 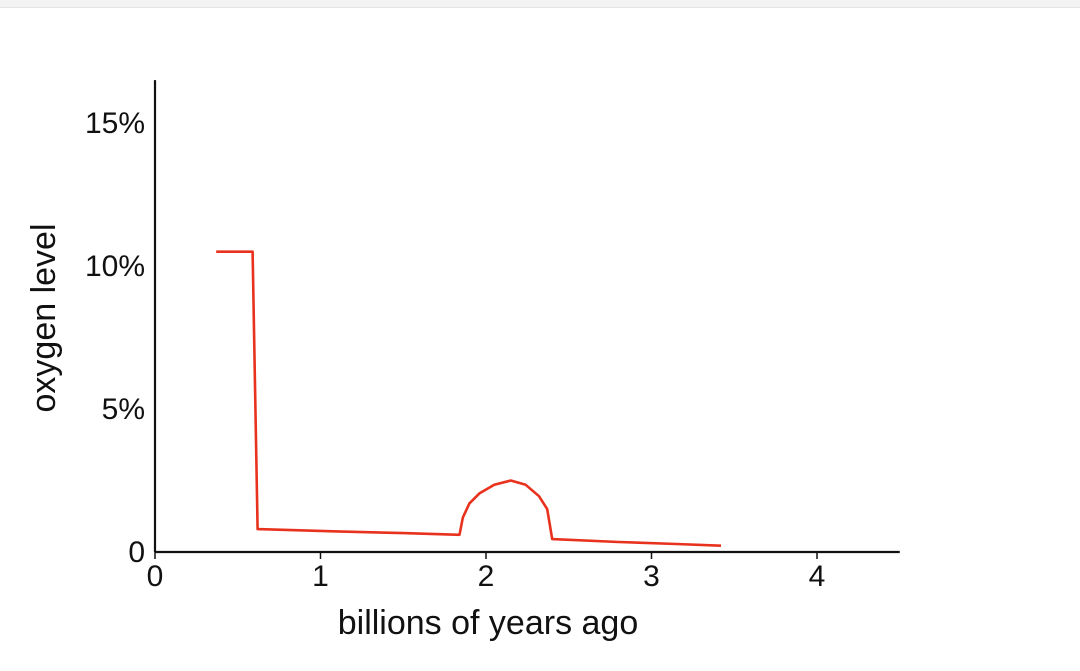 I want to click on y-axis-label: oxygen level, so click(x=44, y=317).